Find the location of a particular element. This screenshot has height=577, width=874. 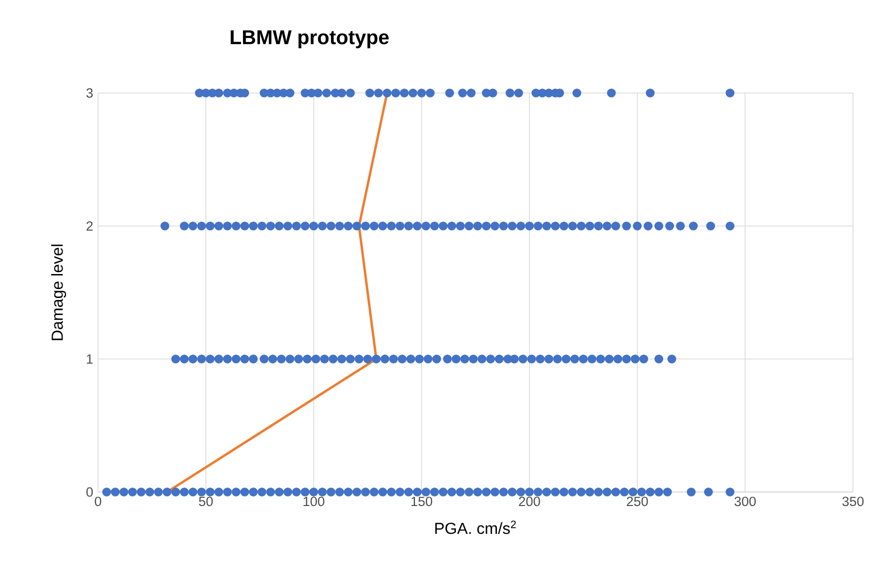

y-axis-title: Damage level is located at coordinates (58, 292).